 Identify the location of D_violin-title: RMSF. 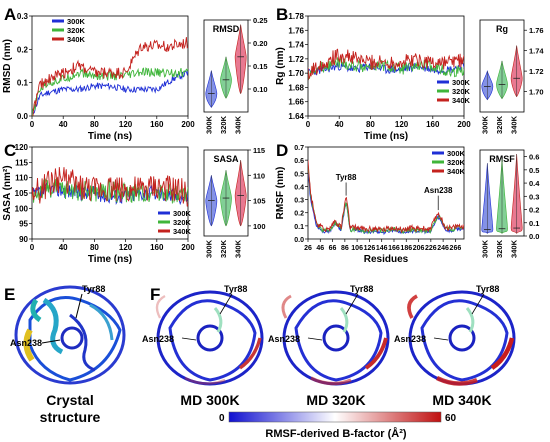
(502, 159).